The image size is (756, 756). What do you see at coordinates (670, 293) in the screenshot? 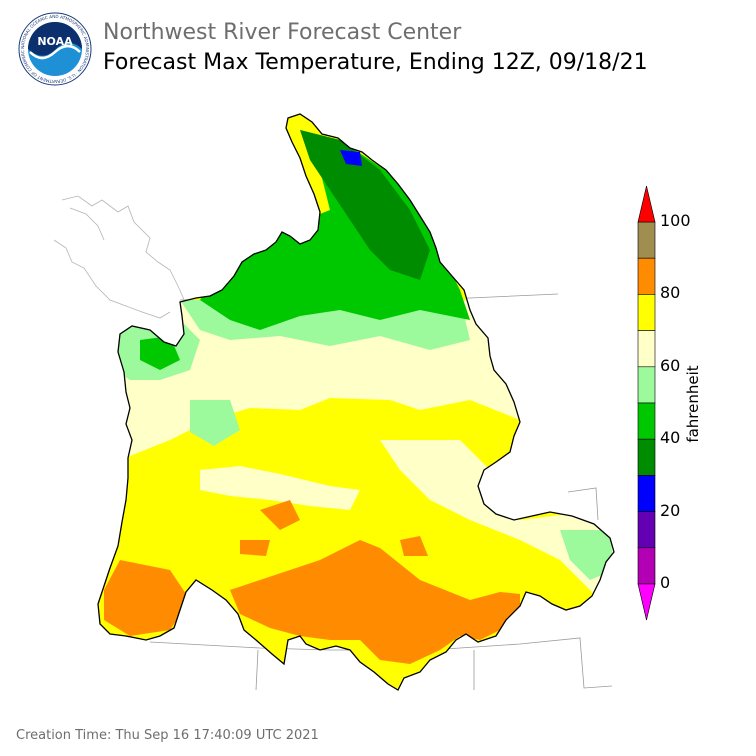
I see `colorbar-tick-label: 80` at bounding box center [670, 293].